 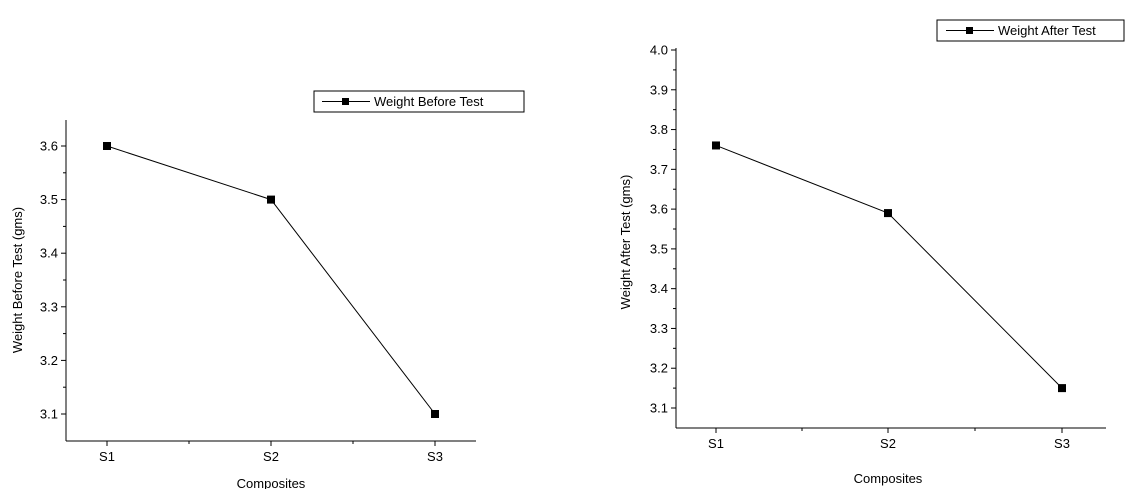 What do you see at coordinates (271, 456) in the screenshot?
I see `c1-x-tick-label-1: S2` at bounding box center [271, 456].